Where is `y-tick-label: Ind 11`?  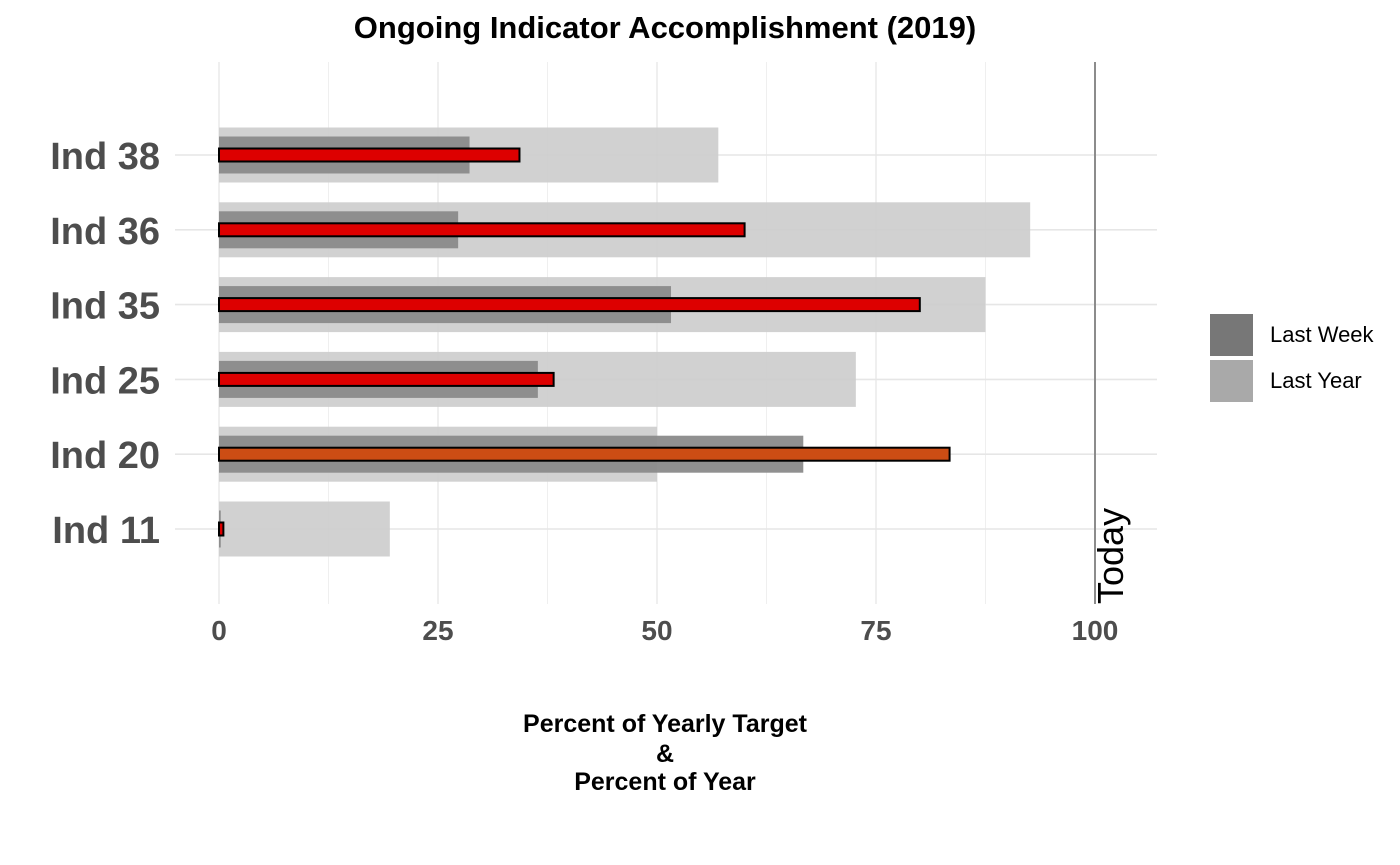 y-tick-label: Ind 11 is located at coordinates (106, 531).